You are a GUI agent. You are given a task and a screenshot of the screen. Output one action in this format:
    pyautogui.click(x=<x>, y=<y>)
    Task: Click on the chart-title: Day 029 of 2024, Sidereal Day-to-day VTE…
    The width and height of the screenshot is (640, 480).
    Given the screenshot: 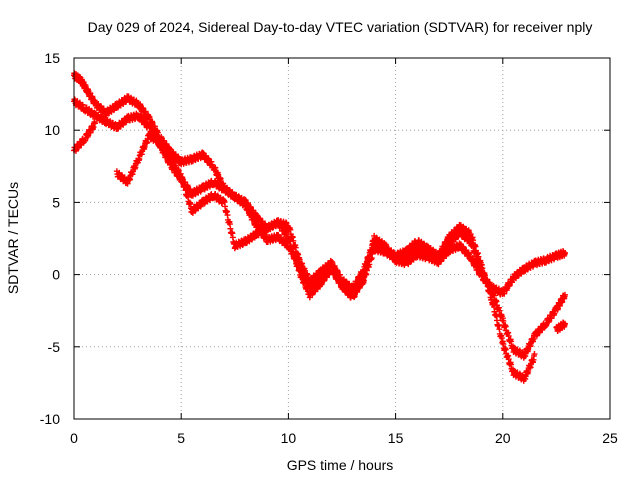 What is the action you would take?
    pyautogui.click(x=340, y=27)
    